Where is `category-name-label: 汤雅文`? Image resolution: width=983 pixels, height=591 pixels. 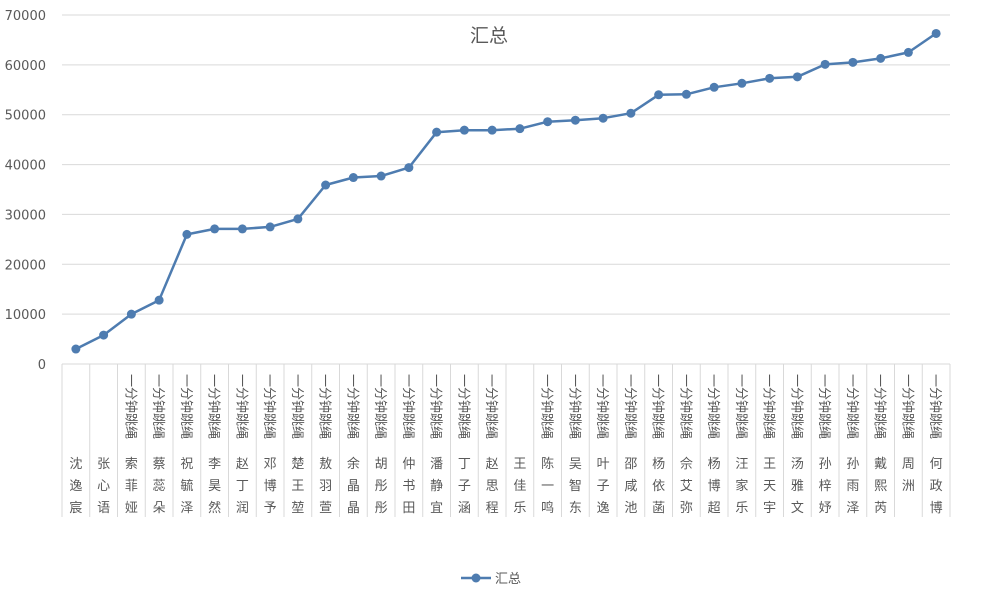
category-name-label: 汤雅文 is located at coordinates (797, 486).